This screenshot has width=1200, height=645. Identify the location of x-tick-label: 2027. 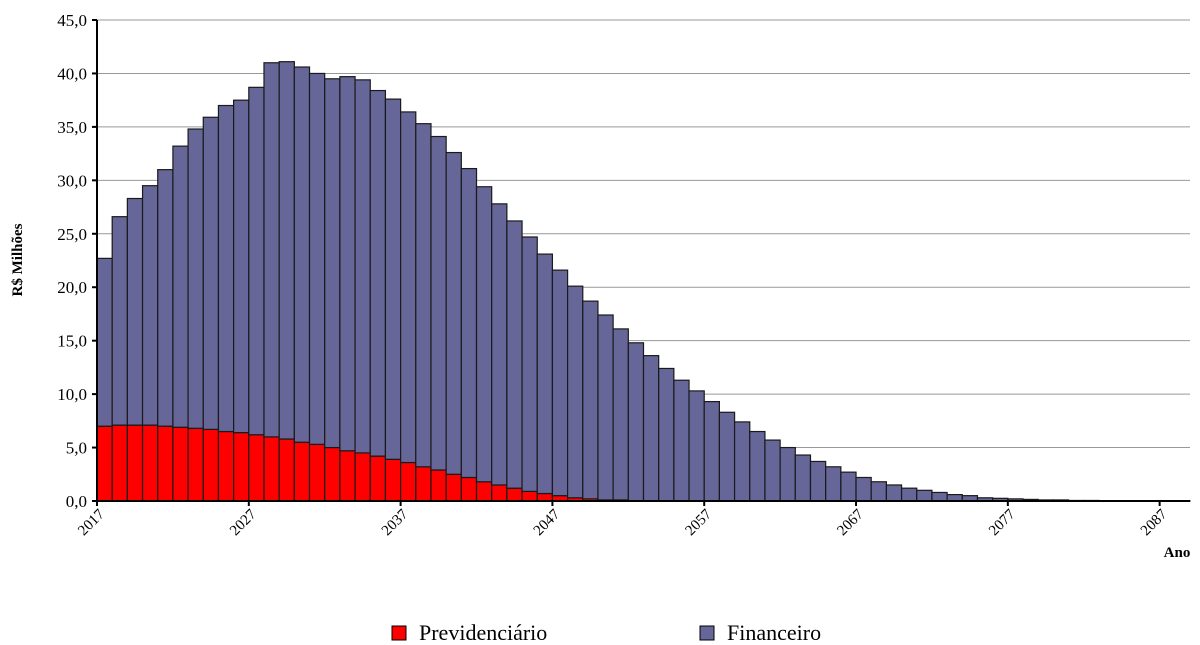
(243, 522).